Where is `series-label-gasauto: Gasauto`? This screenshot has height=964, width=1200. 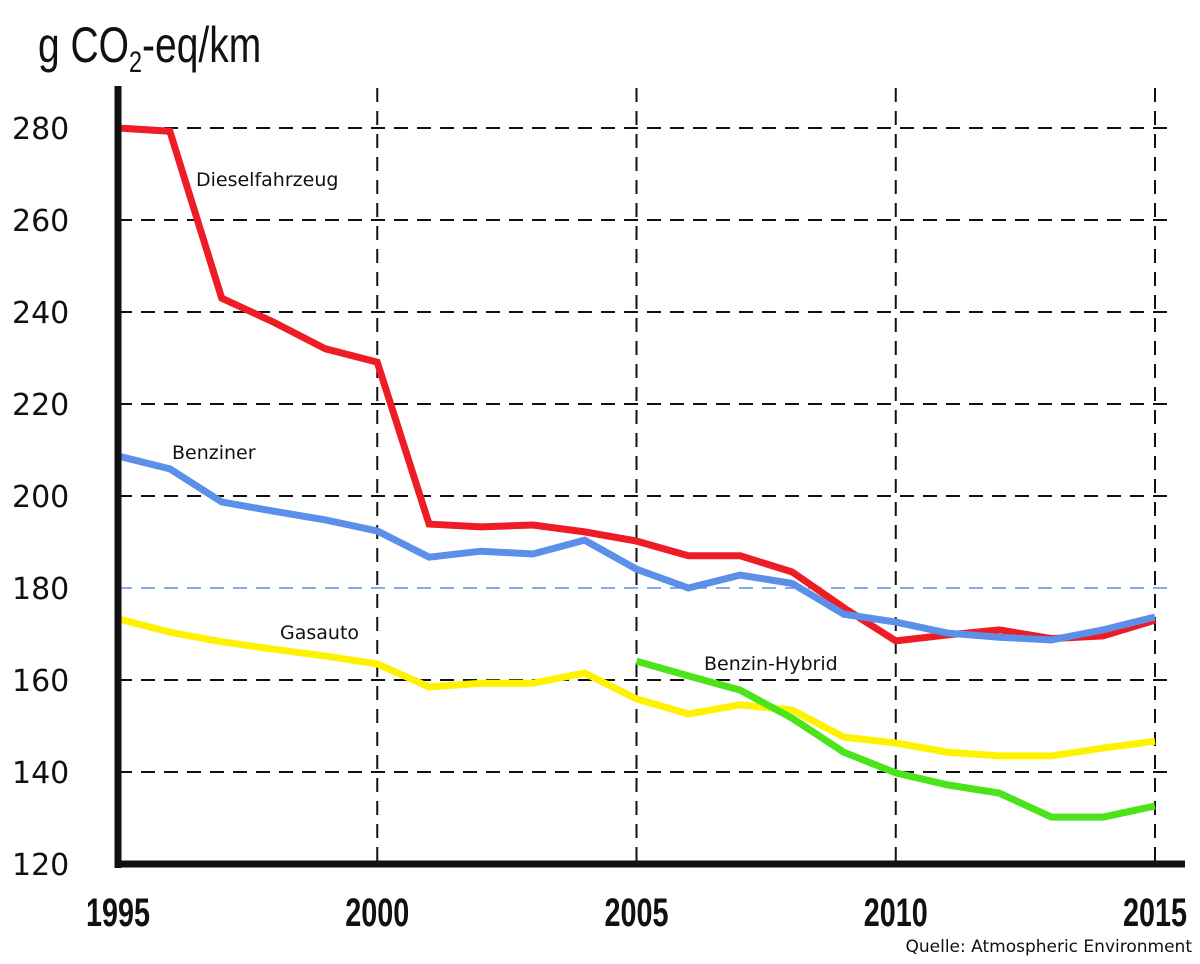 series-label-gasauto: Gasauto is located at coordinates (319, 633).